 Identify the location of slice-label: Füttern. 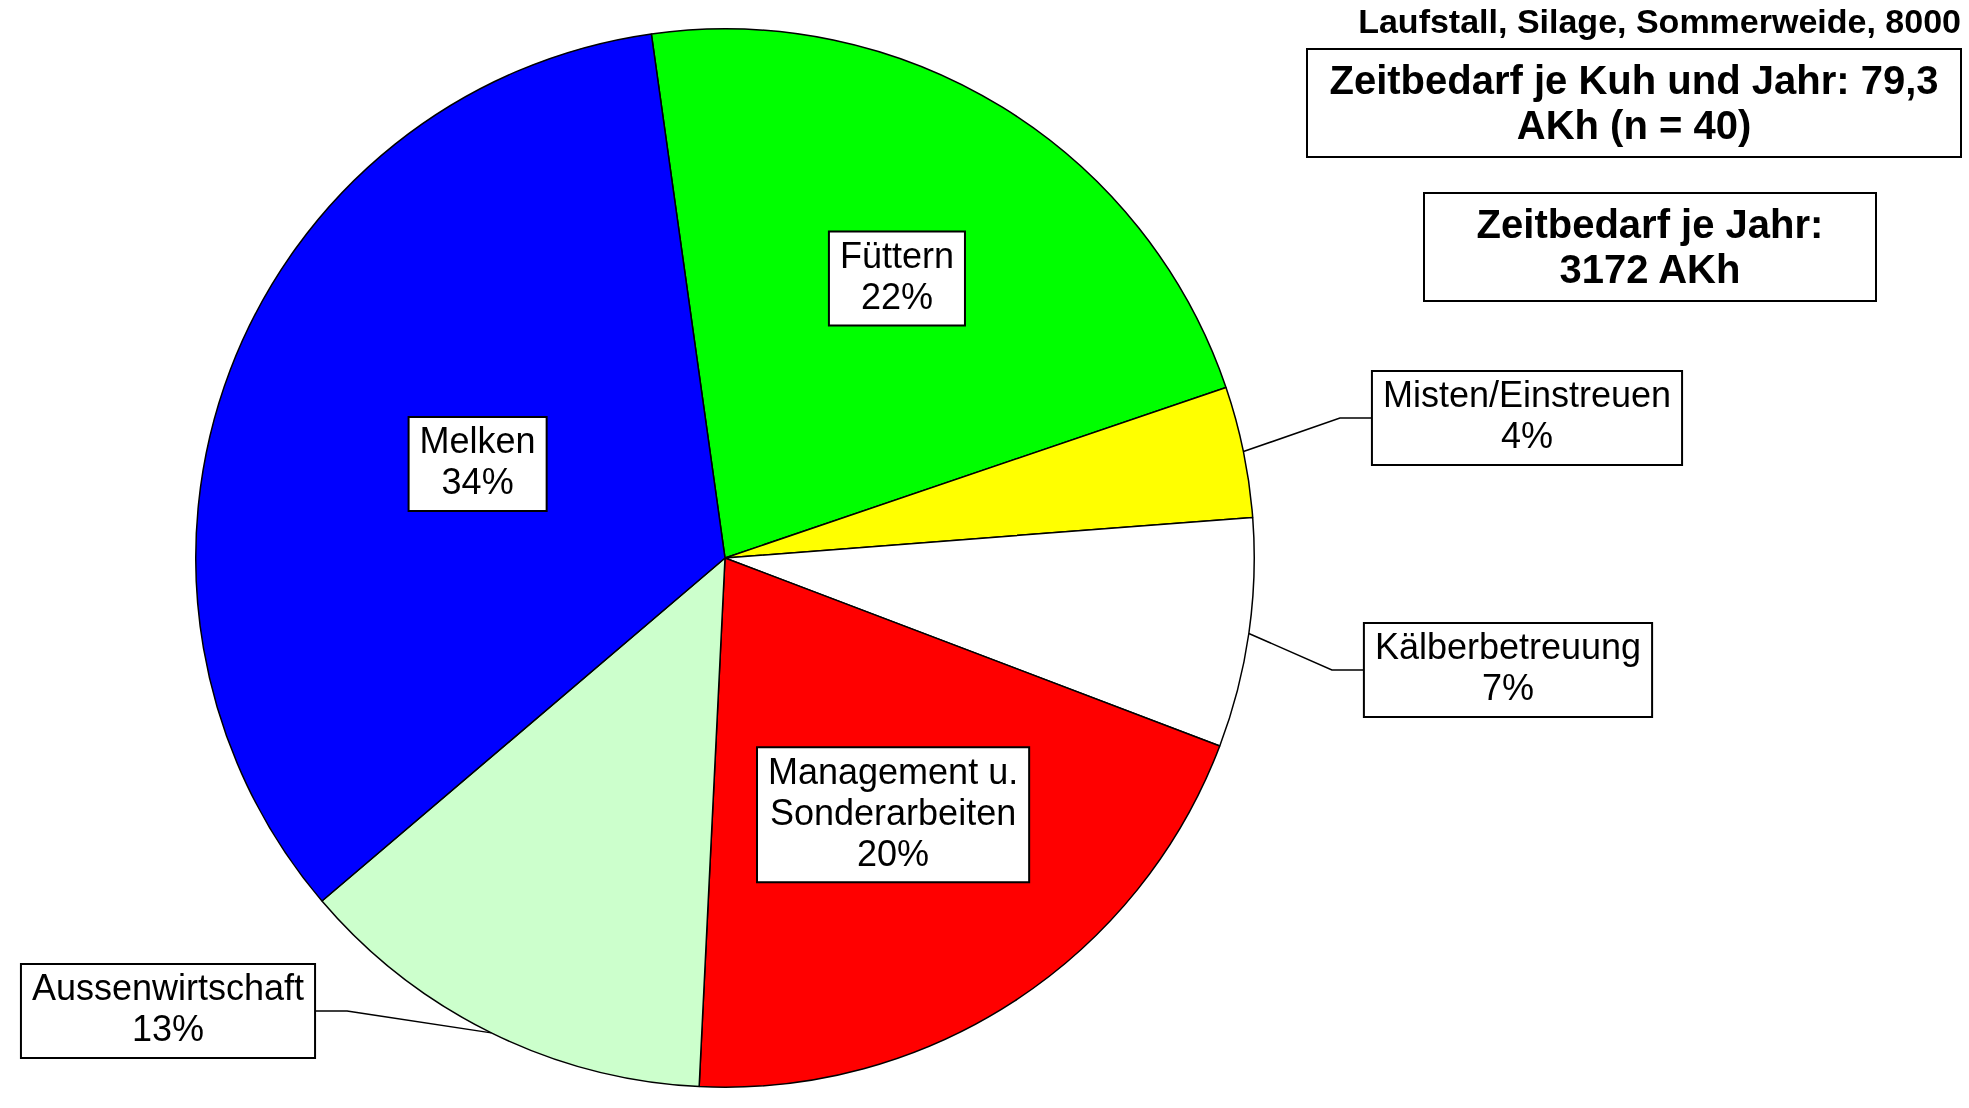
(896, 255).